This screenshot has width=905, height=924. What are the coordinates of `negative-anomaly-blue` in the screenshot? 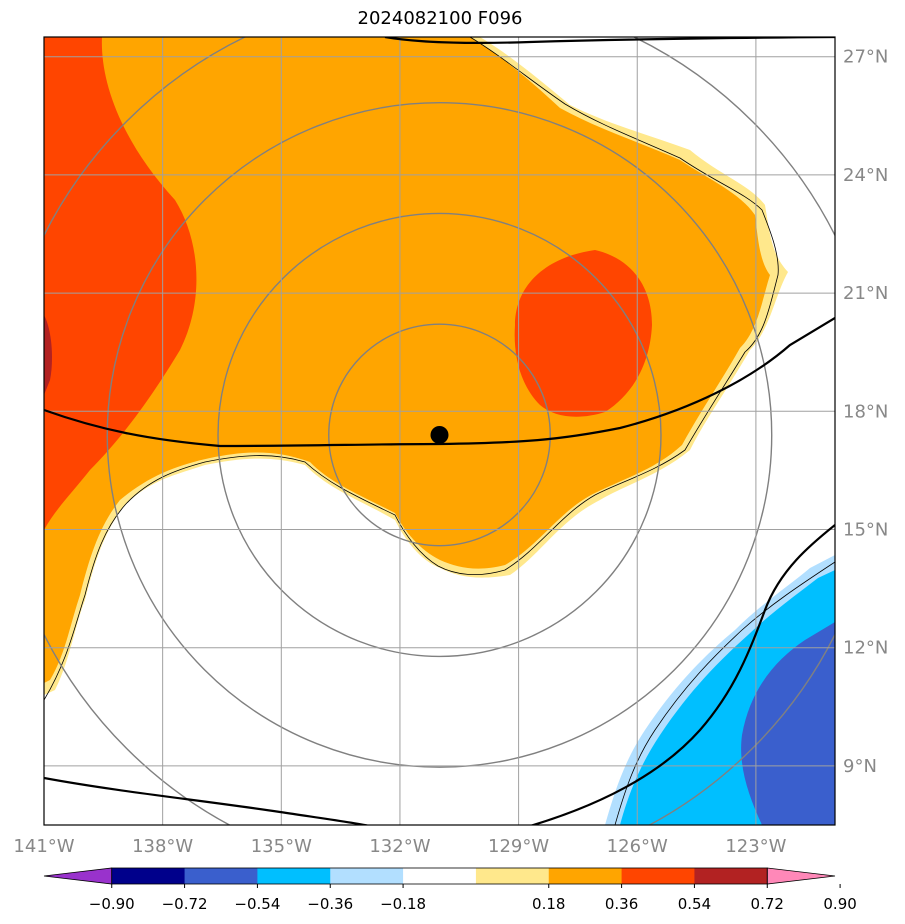 It's located at (788, 723).